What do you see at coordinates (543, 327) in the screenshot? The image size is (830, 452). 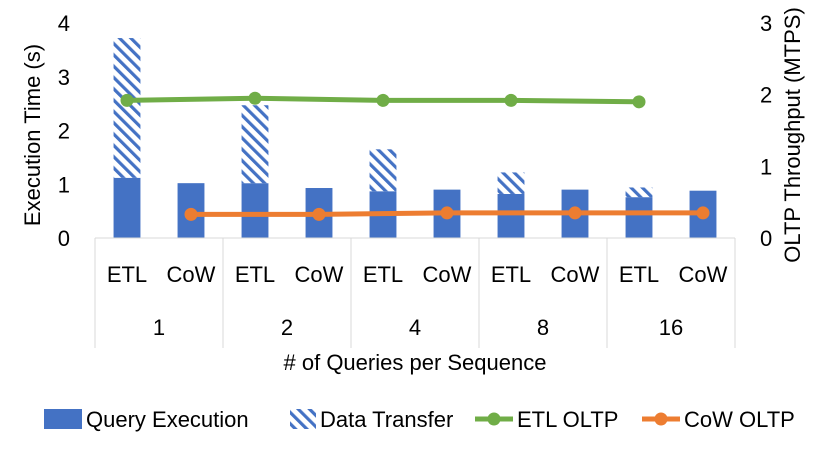 I see `group-label: 8` at bounding box center [543, 327].